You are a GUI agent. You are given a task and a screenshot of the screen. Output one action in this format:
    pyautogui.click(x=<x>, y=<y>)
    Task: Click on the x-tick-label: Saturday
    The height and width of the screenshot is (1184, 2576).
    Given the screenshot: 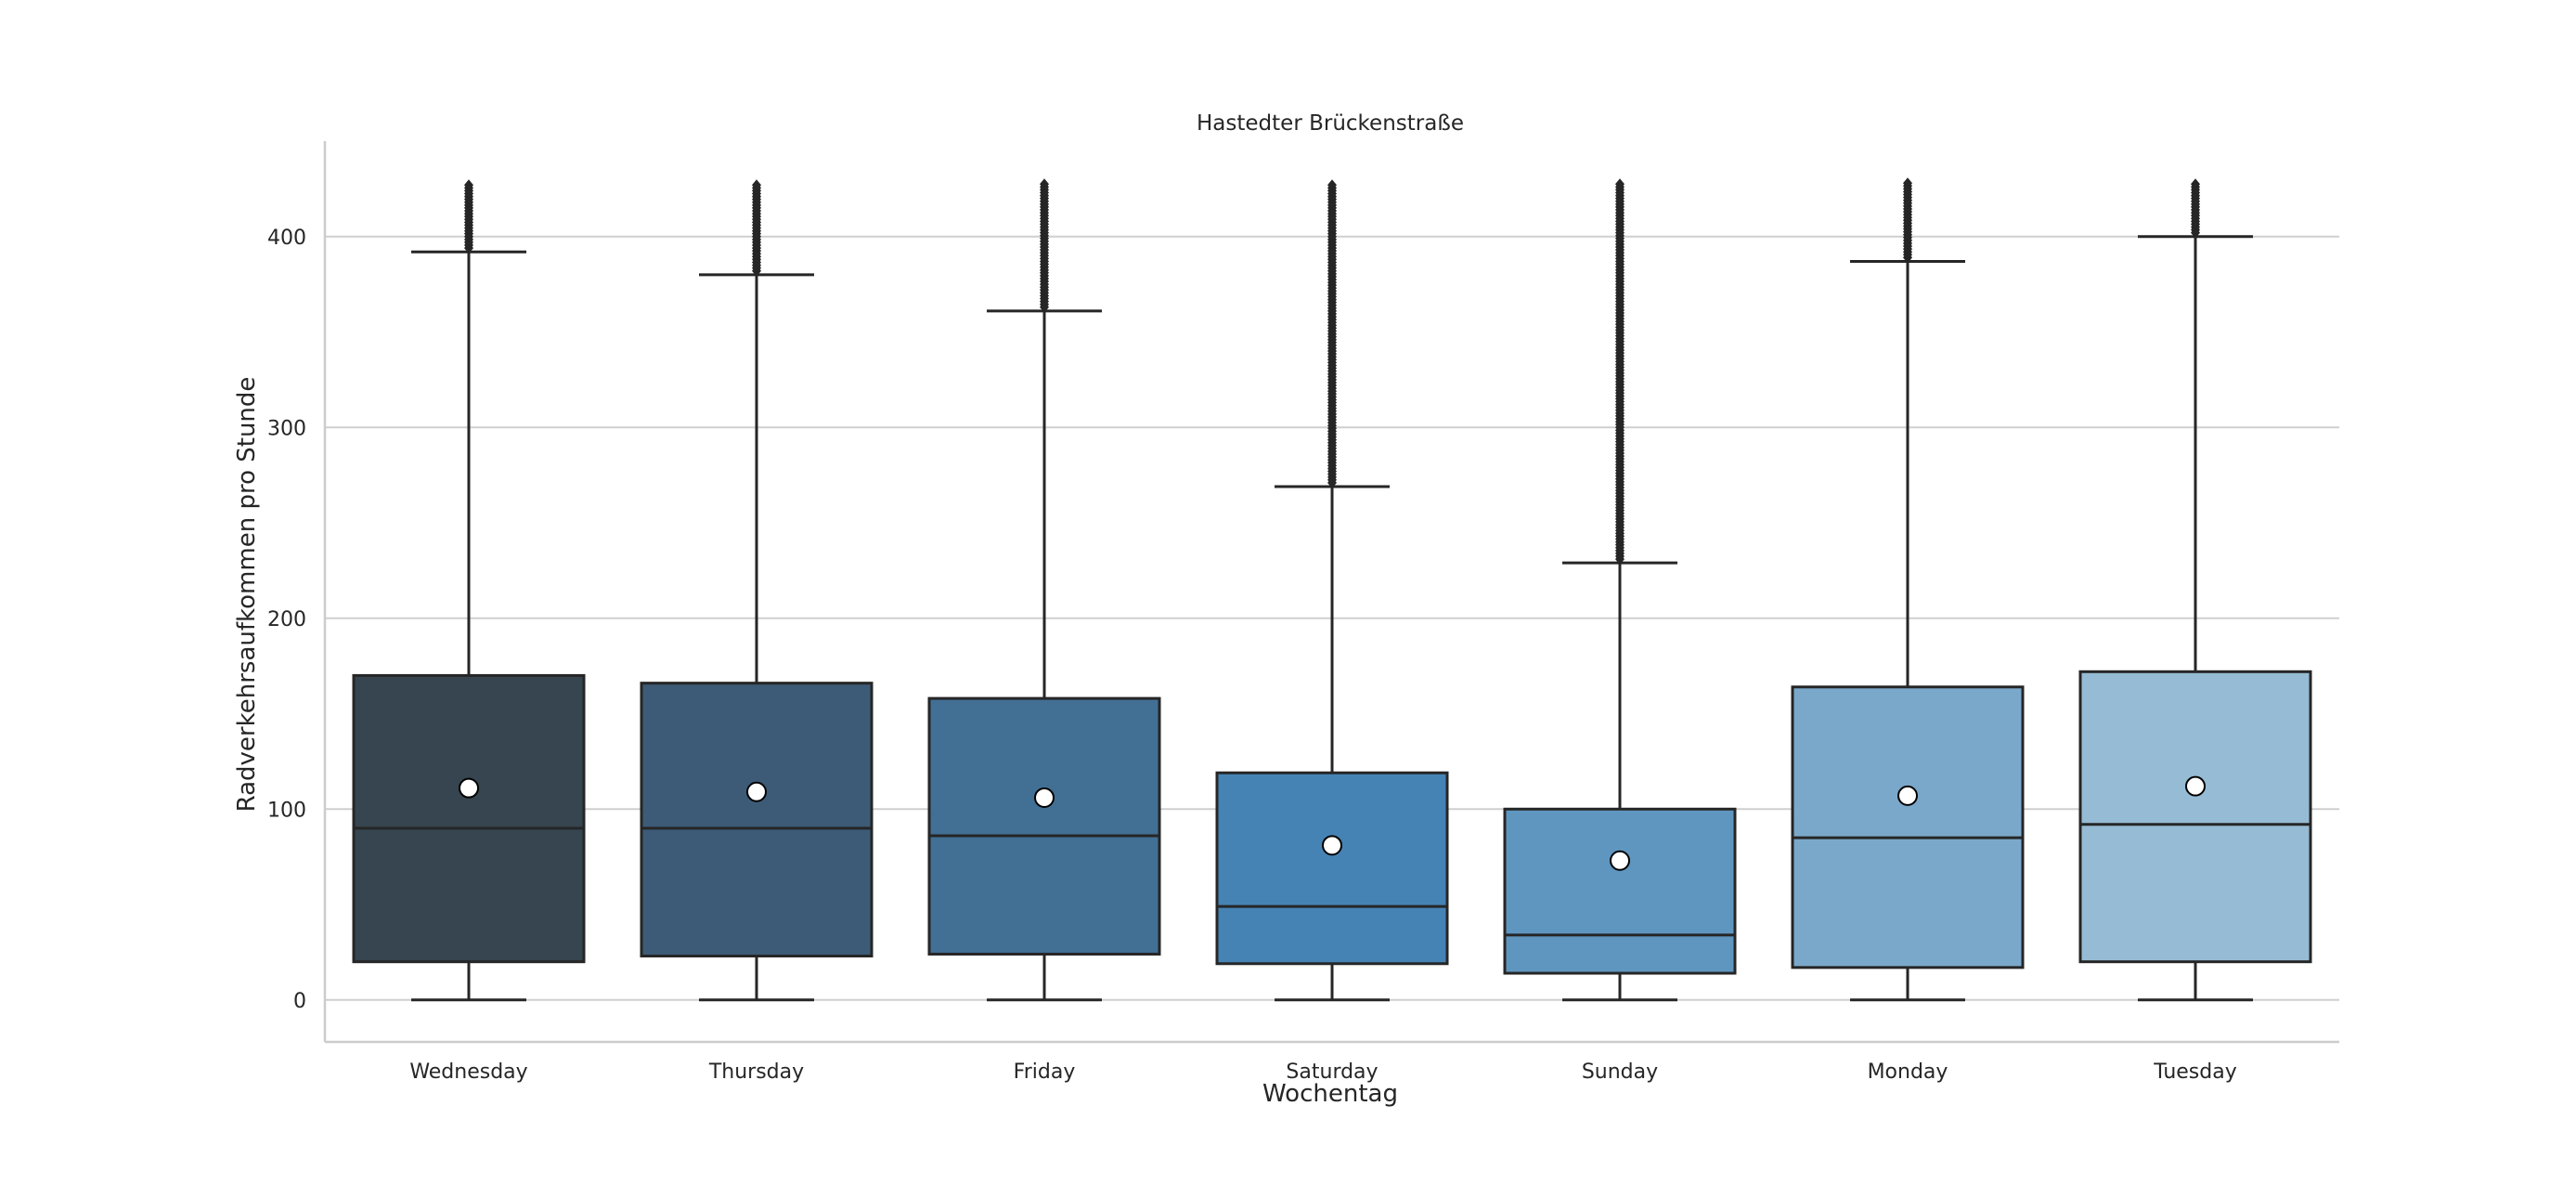 What is the action you would take?
    pyautogui.click(x=1332, y=1072)
    